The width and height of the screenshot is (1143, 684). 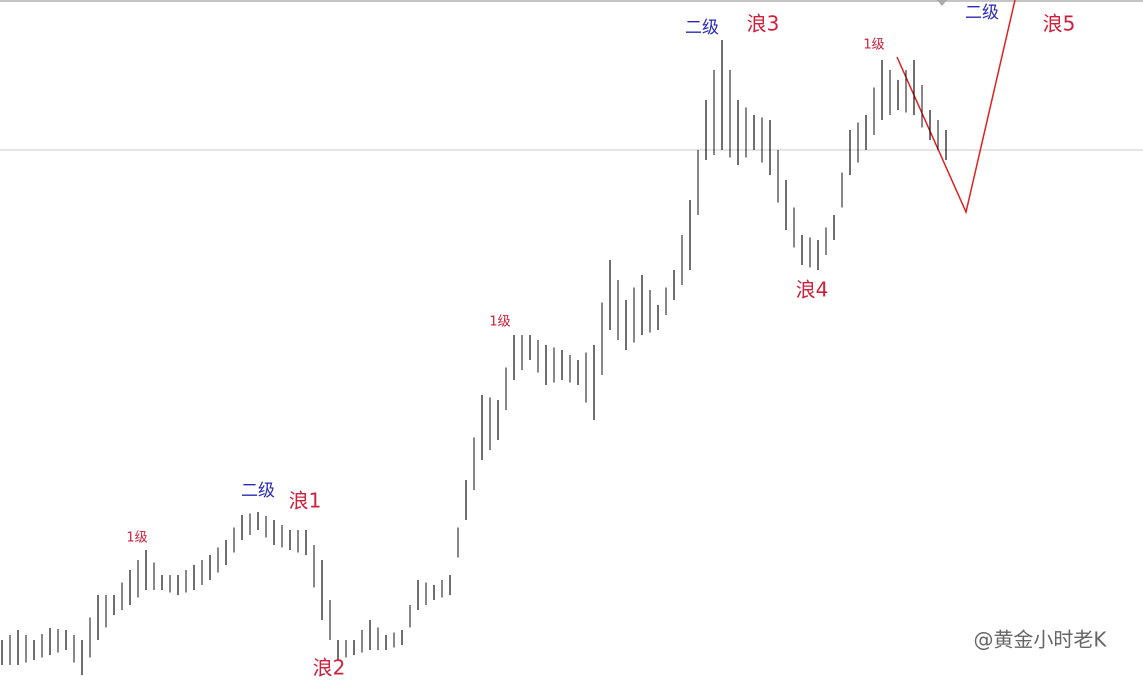 What do you see at coordinates (763, 24) in the screenshot?
I see `wave-label: 浪3` at bounding box center [763, 24].